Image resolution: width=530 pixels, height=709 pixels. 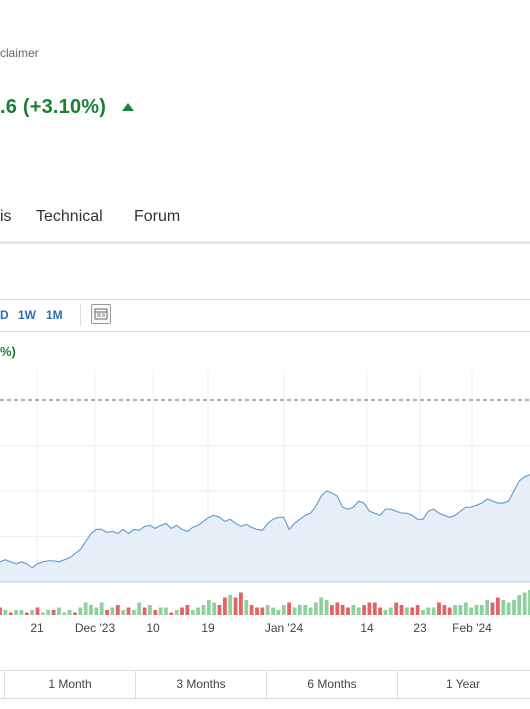 What do you see at coordinates (420, 628) in the screenshot?
I see `x-tick-label-6: 23` at bounding box center [420, 628].